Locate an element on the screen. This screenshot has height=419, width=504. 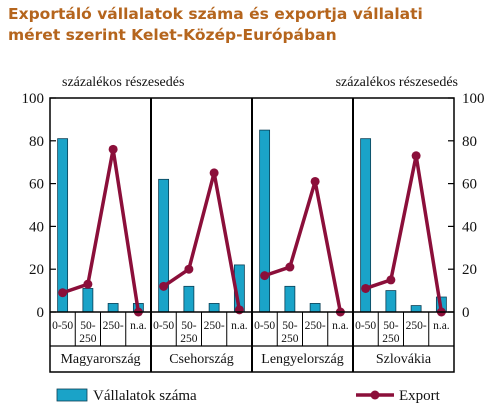
country-label: Szlovákia is located at coordinates (404, 359).